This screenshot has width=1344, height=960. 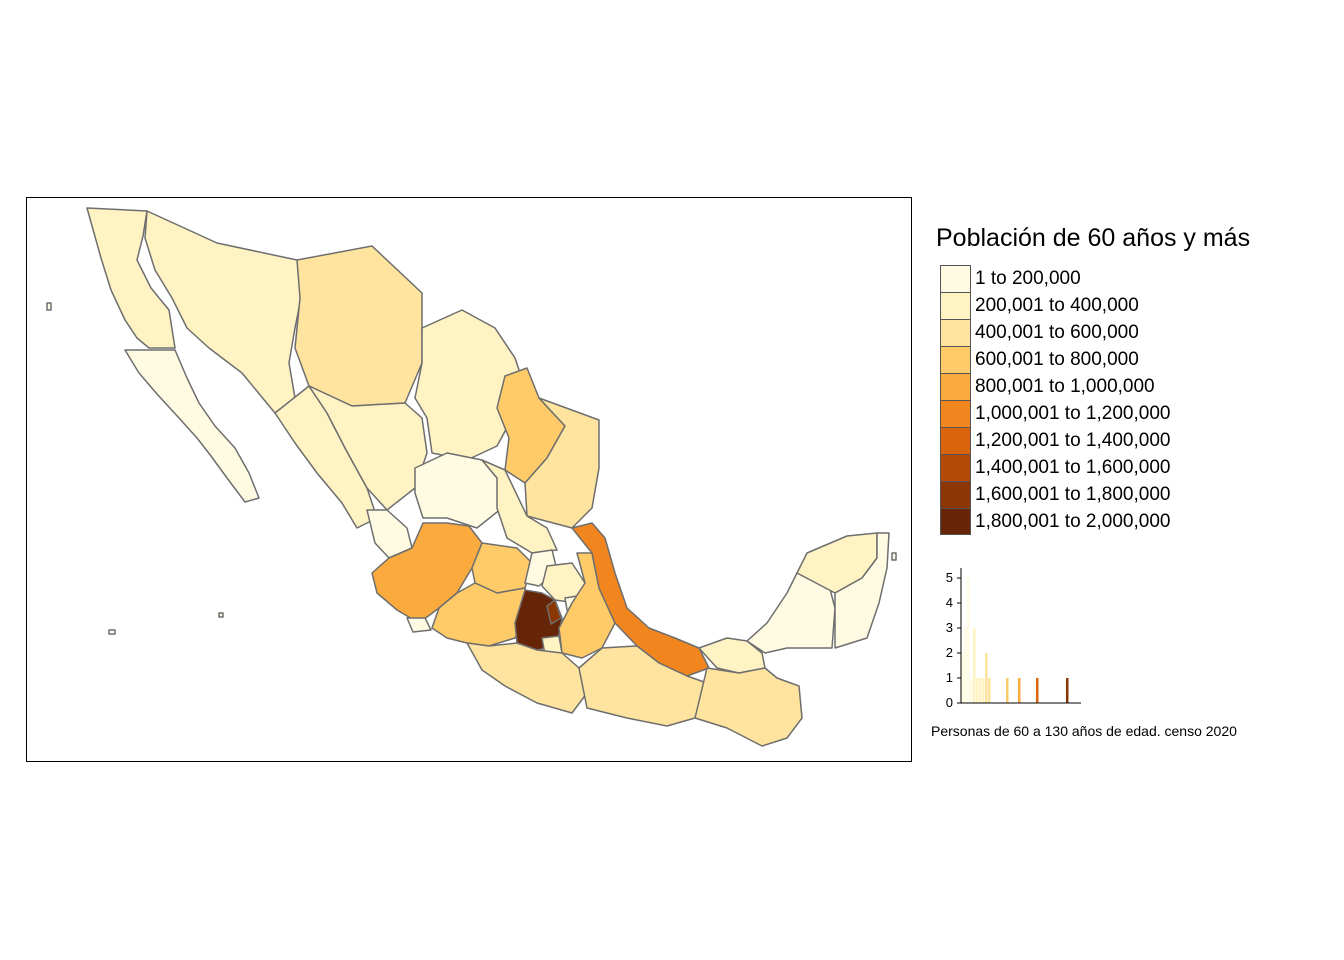 What do you see at coordinates (358, 326) in the screenshot?
I see `state-chihuahua` at bounding box center [358, 326].